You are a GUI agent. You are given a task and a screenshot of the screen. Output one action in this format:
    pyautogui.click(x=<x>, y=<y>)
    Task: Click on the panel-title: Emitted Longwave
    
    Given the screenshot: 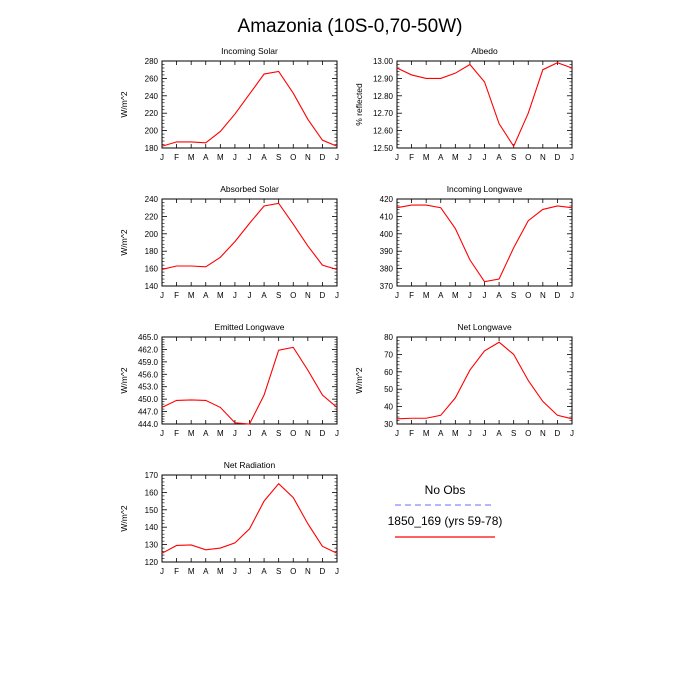 What is the action you would take?
    pyautogui.click(x=250, y=327)
    